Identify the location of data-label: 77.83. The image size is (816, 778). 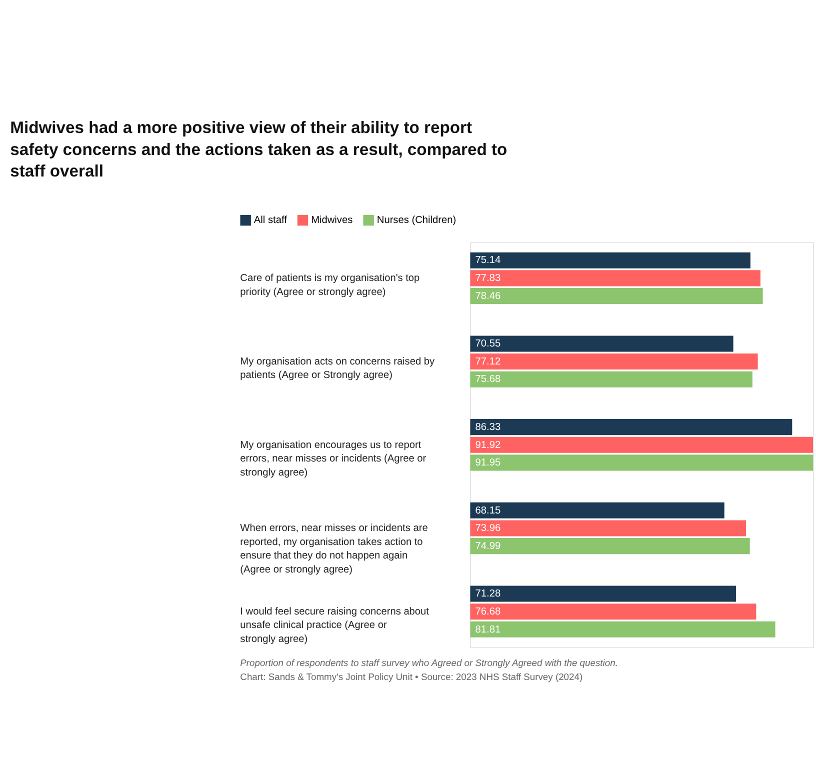
(488, 278).